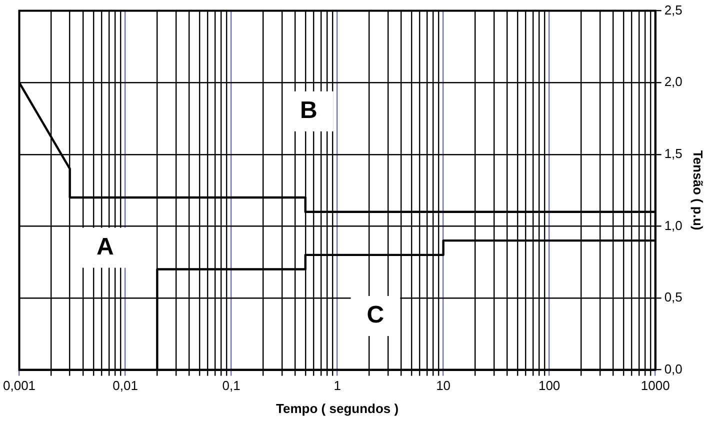 The width and height of the screenshot is (717, 425). Describe the element at coordinates (309, 110) in the screenshot. I see `annotation: B` at that location.